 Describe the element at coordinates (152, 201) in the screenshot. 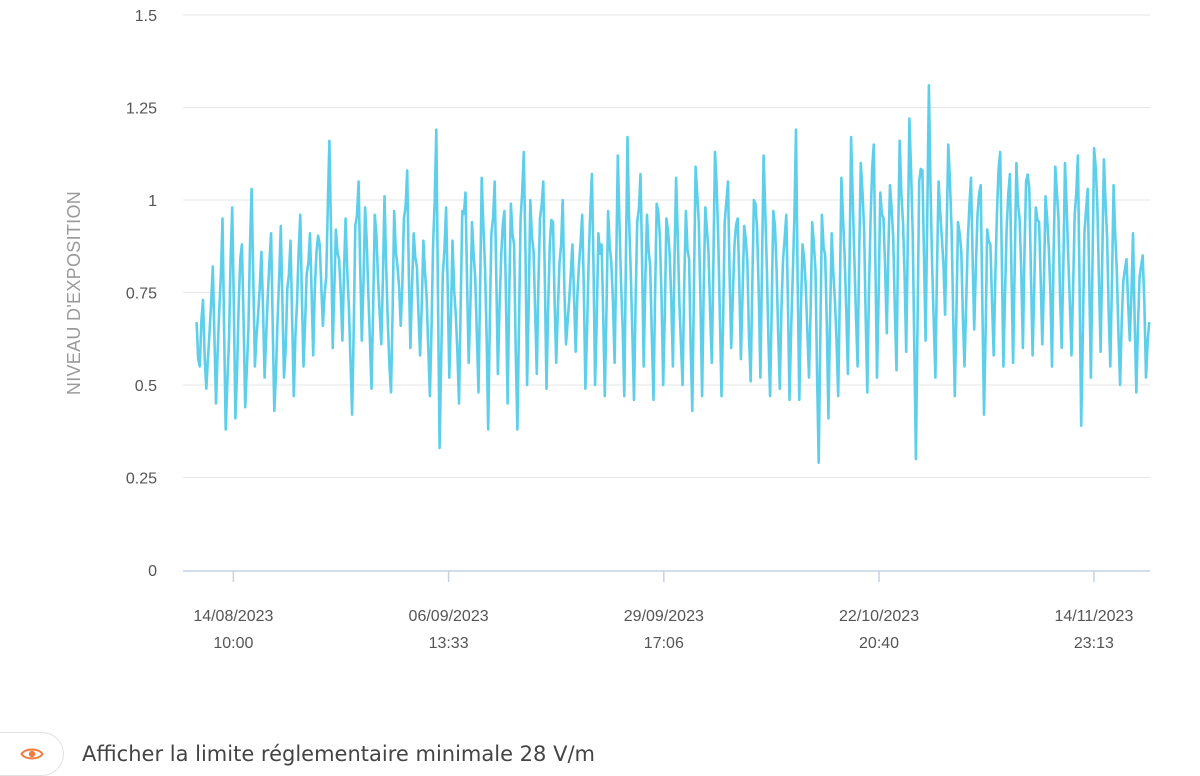

I see `y-tick-label: 1` at that location.